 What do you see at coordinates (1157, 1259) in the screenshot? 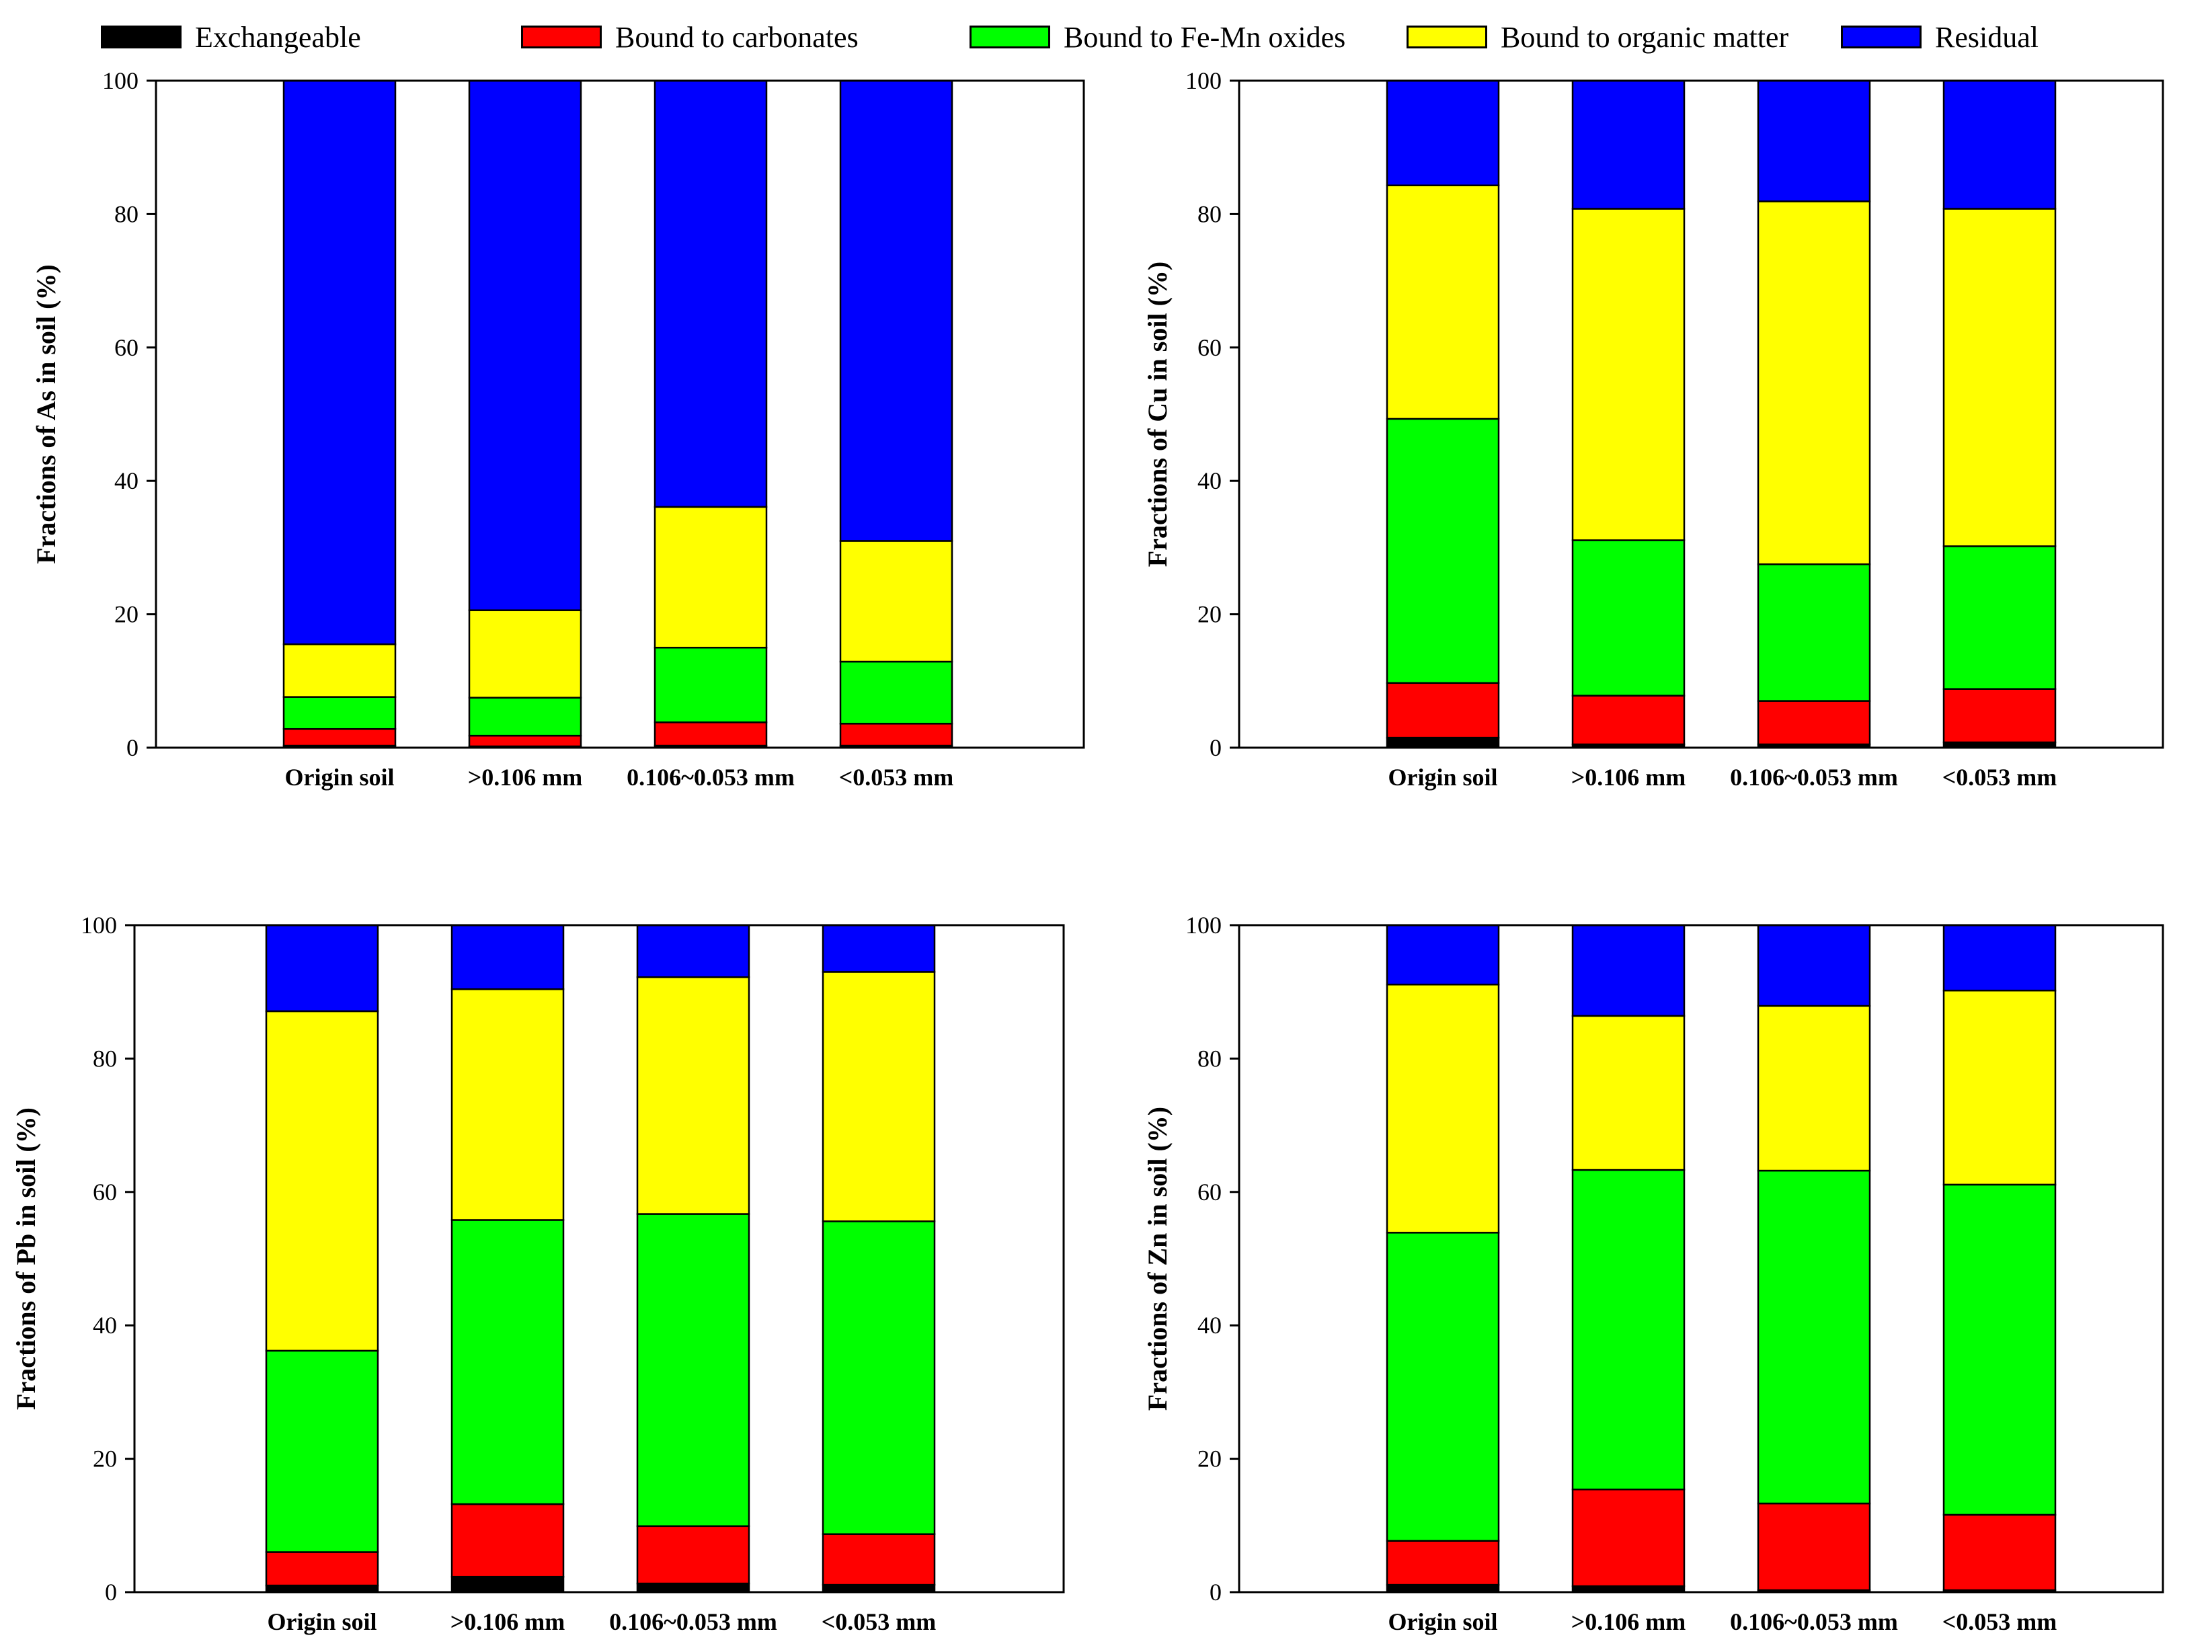
I see `y-axis-title-zn: Fractions of Zn in soil (%)` at bounding box center [1157, 1259].